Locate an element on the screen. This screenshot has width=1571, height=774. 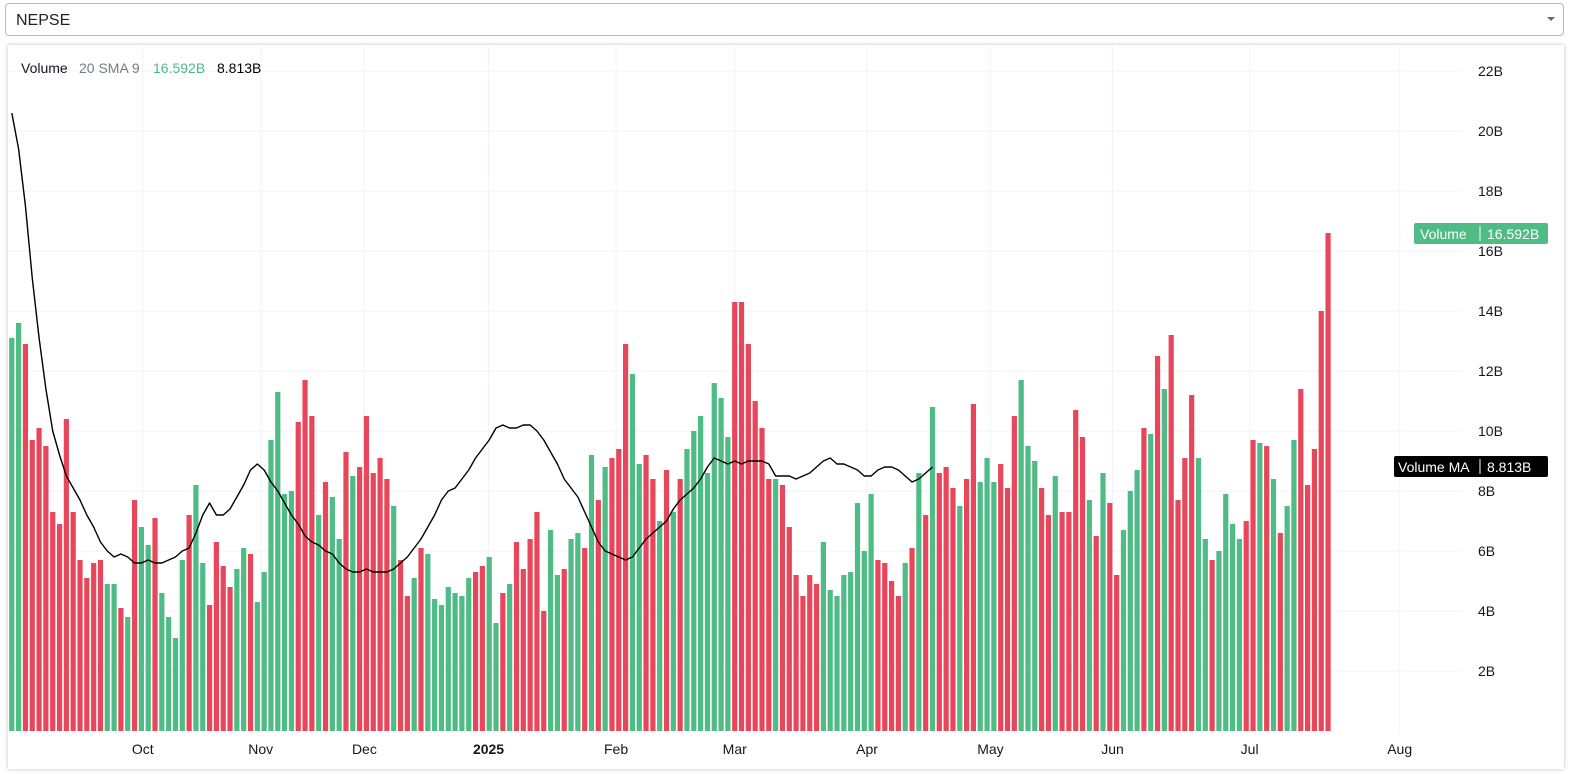
symbol-selector: NEPSE is located at coordinates (784, 19).